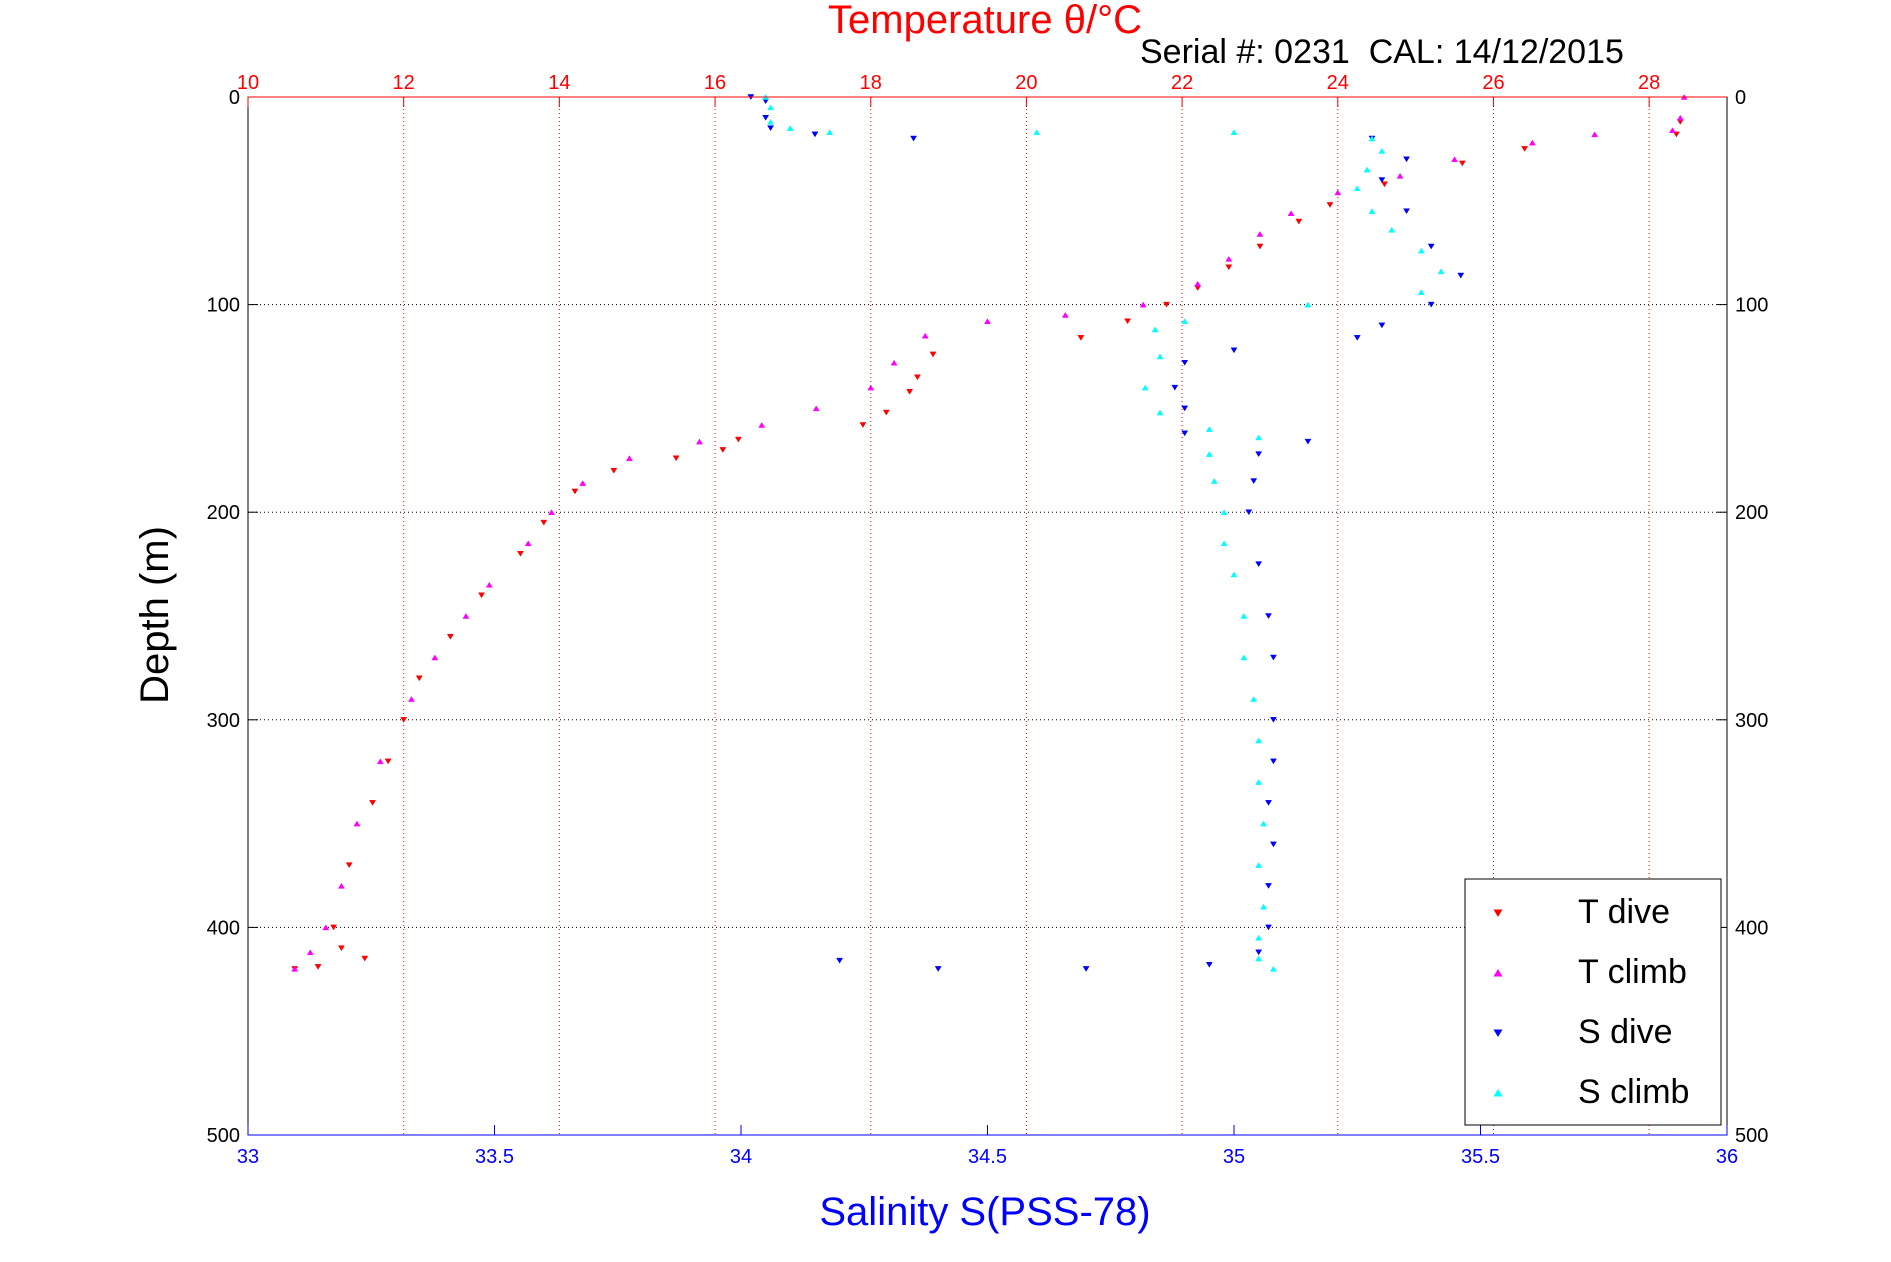  I want to click on temperature-tick-label: 16, so click(715, 83).